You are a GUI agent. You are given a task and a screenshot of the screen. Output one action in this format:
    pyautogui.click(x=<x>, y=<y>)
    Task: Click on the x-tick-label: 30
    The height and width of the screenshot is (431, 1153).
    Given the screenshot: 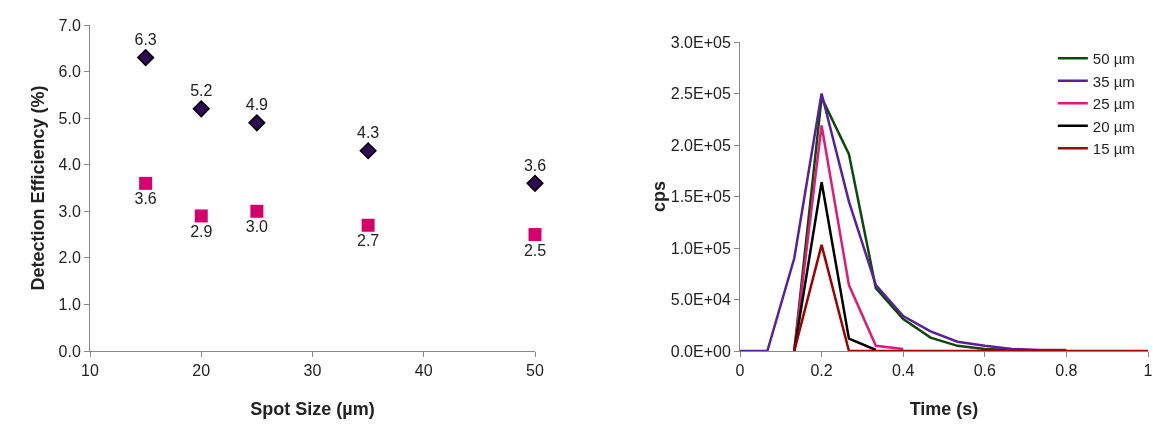 What is the action you would take?
    pyautogui.click(x=312, y=371)
    